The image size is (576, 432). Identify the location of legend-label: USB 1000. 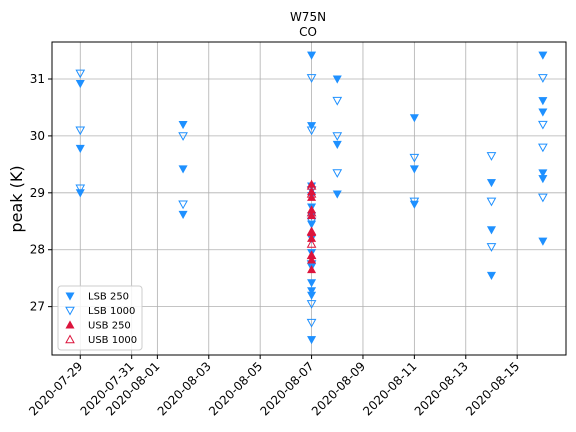
(112, 340).